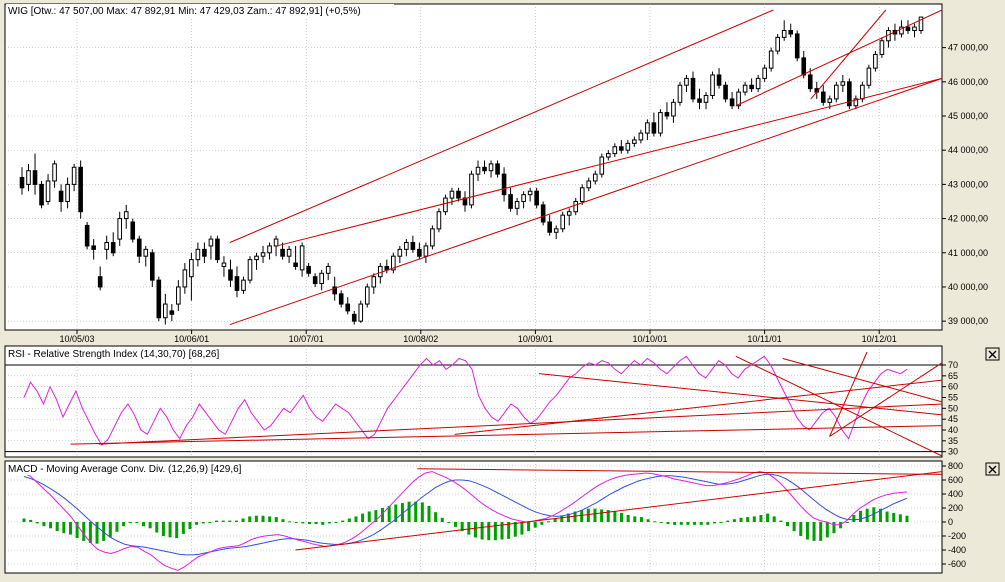  What do you see at coordinates (879, 339) in the screenshot?
I see `price-x-tick-label: 10/12/01` at bounding box center [879, 339].